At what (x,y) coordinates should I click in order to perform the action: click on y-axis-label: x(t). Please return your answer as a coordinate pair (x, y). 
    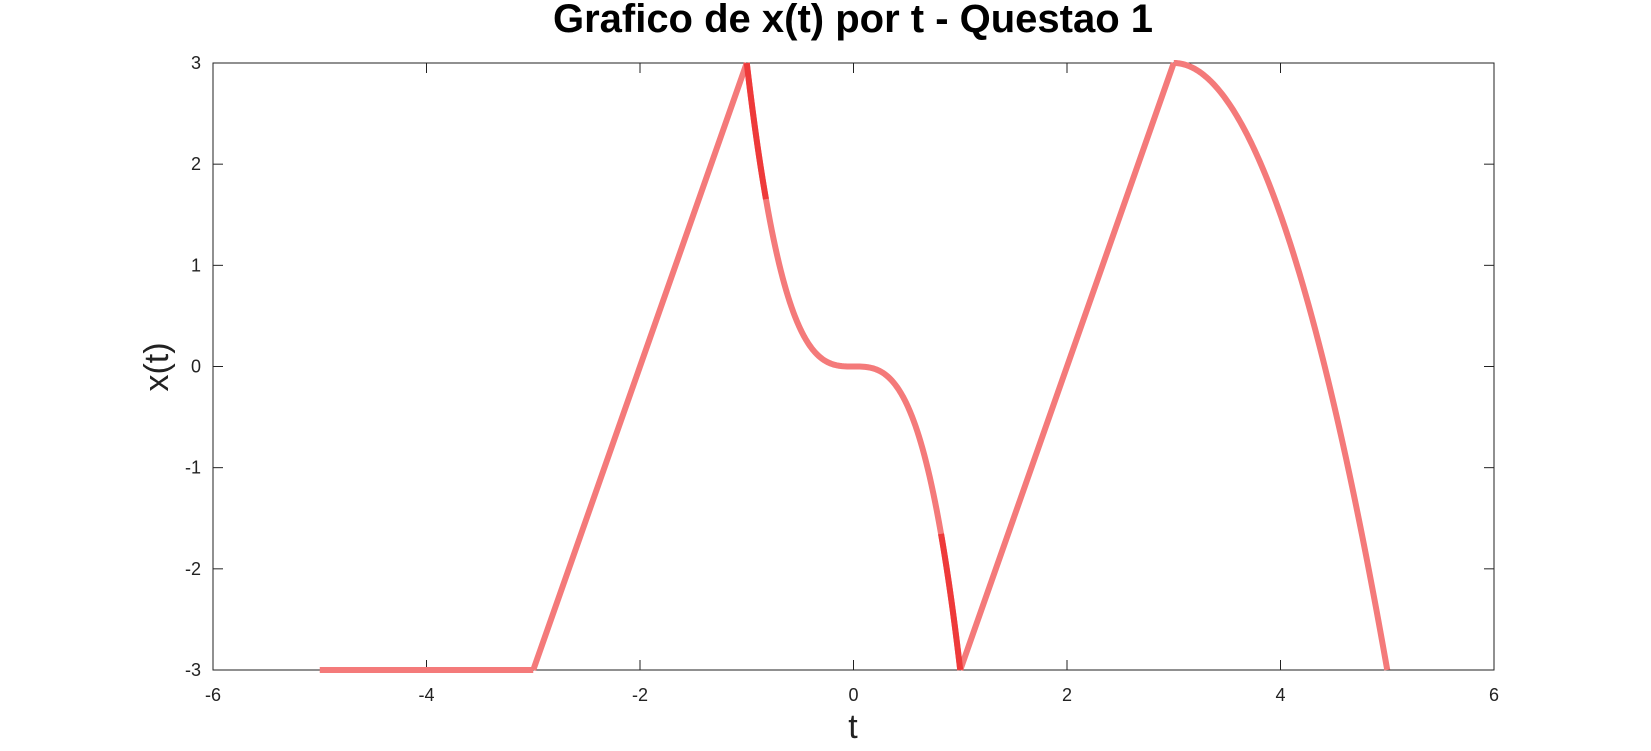
    Looking at the image, I should click on (157, 366).